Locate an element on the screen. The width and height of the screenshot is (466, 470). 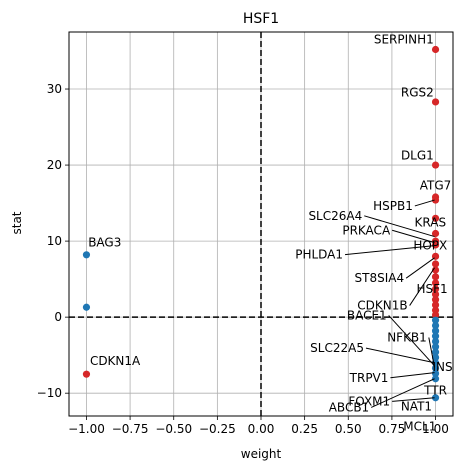
annotation-label: CDKN1B is located at coordinates (382, 306).